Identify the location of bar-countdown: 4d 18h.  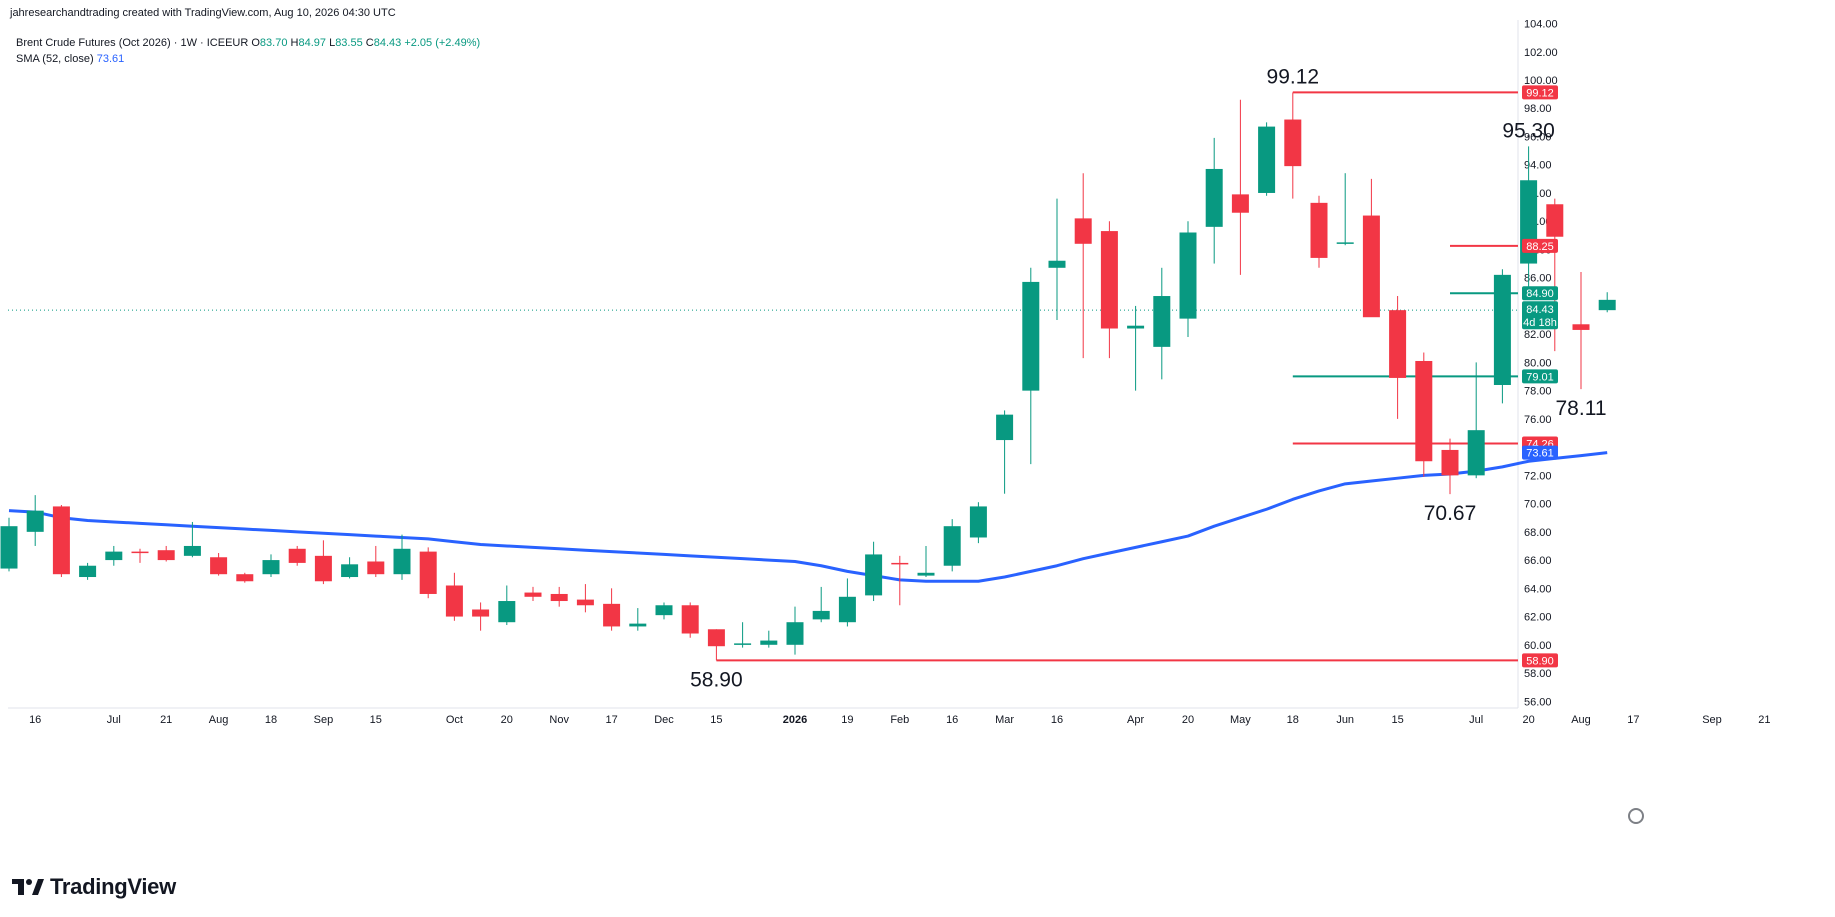
(1540, 323).